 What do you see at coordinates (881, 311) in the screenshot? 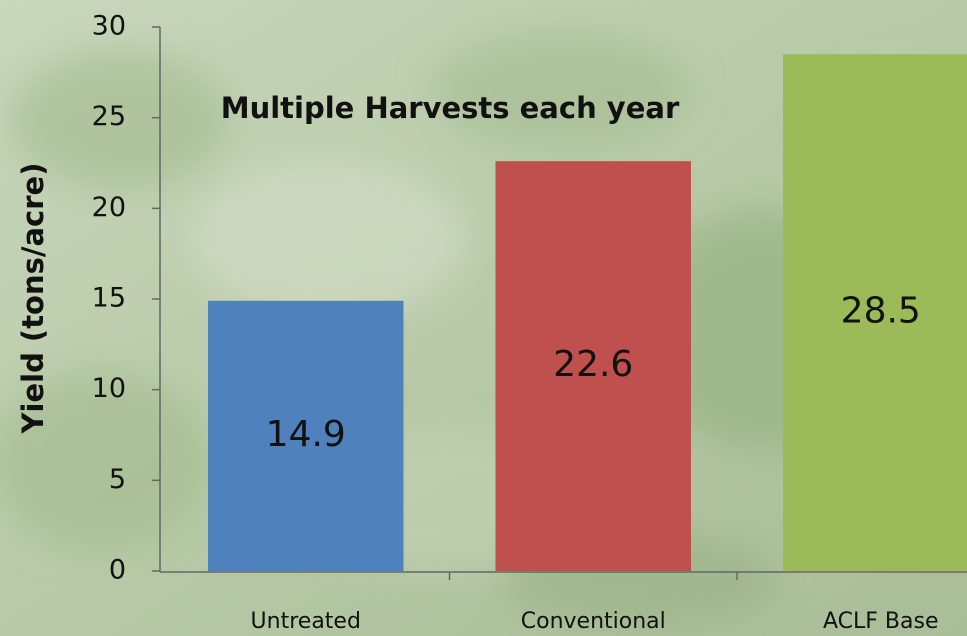
I see `data-label: 28.5` at bounding box center [881, 311].